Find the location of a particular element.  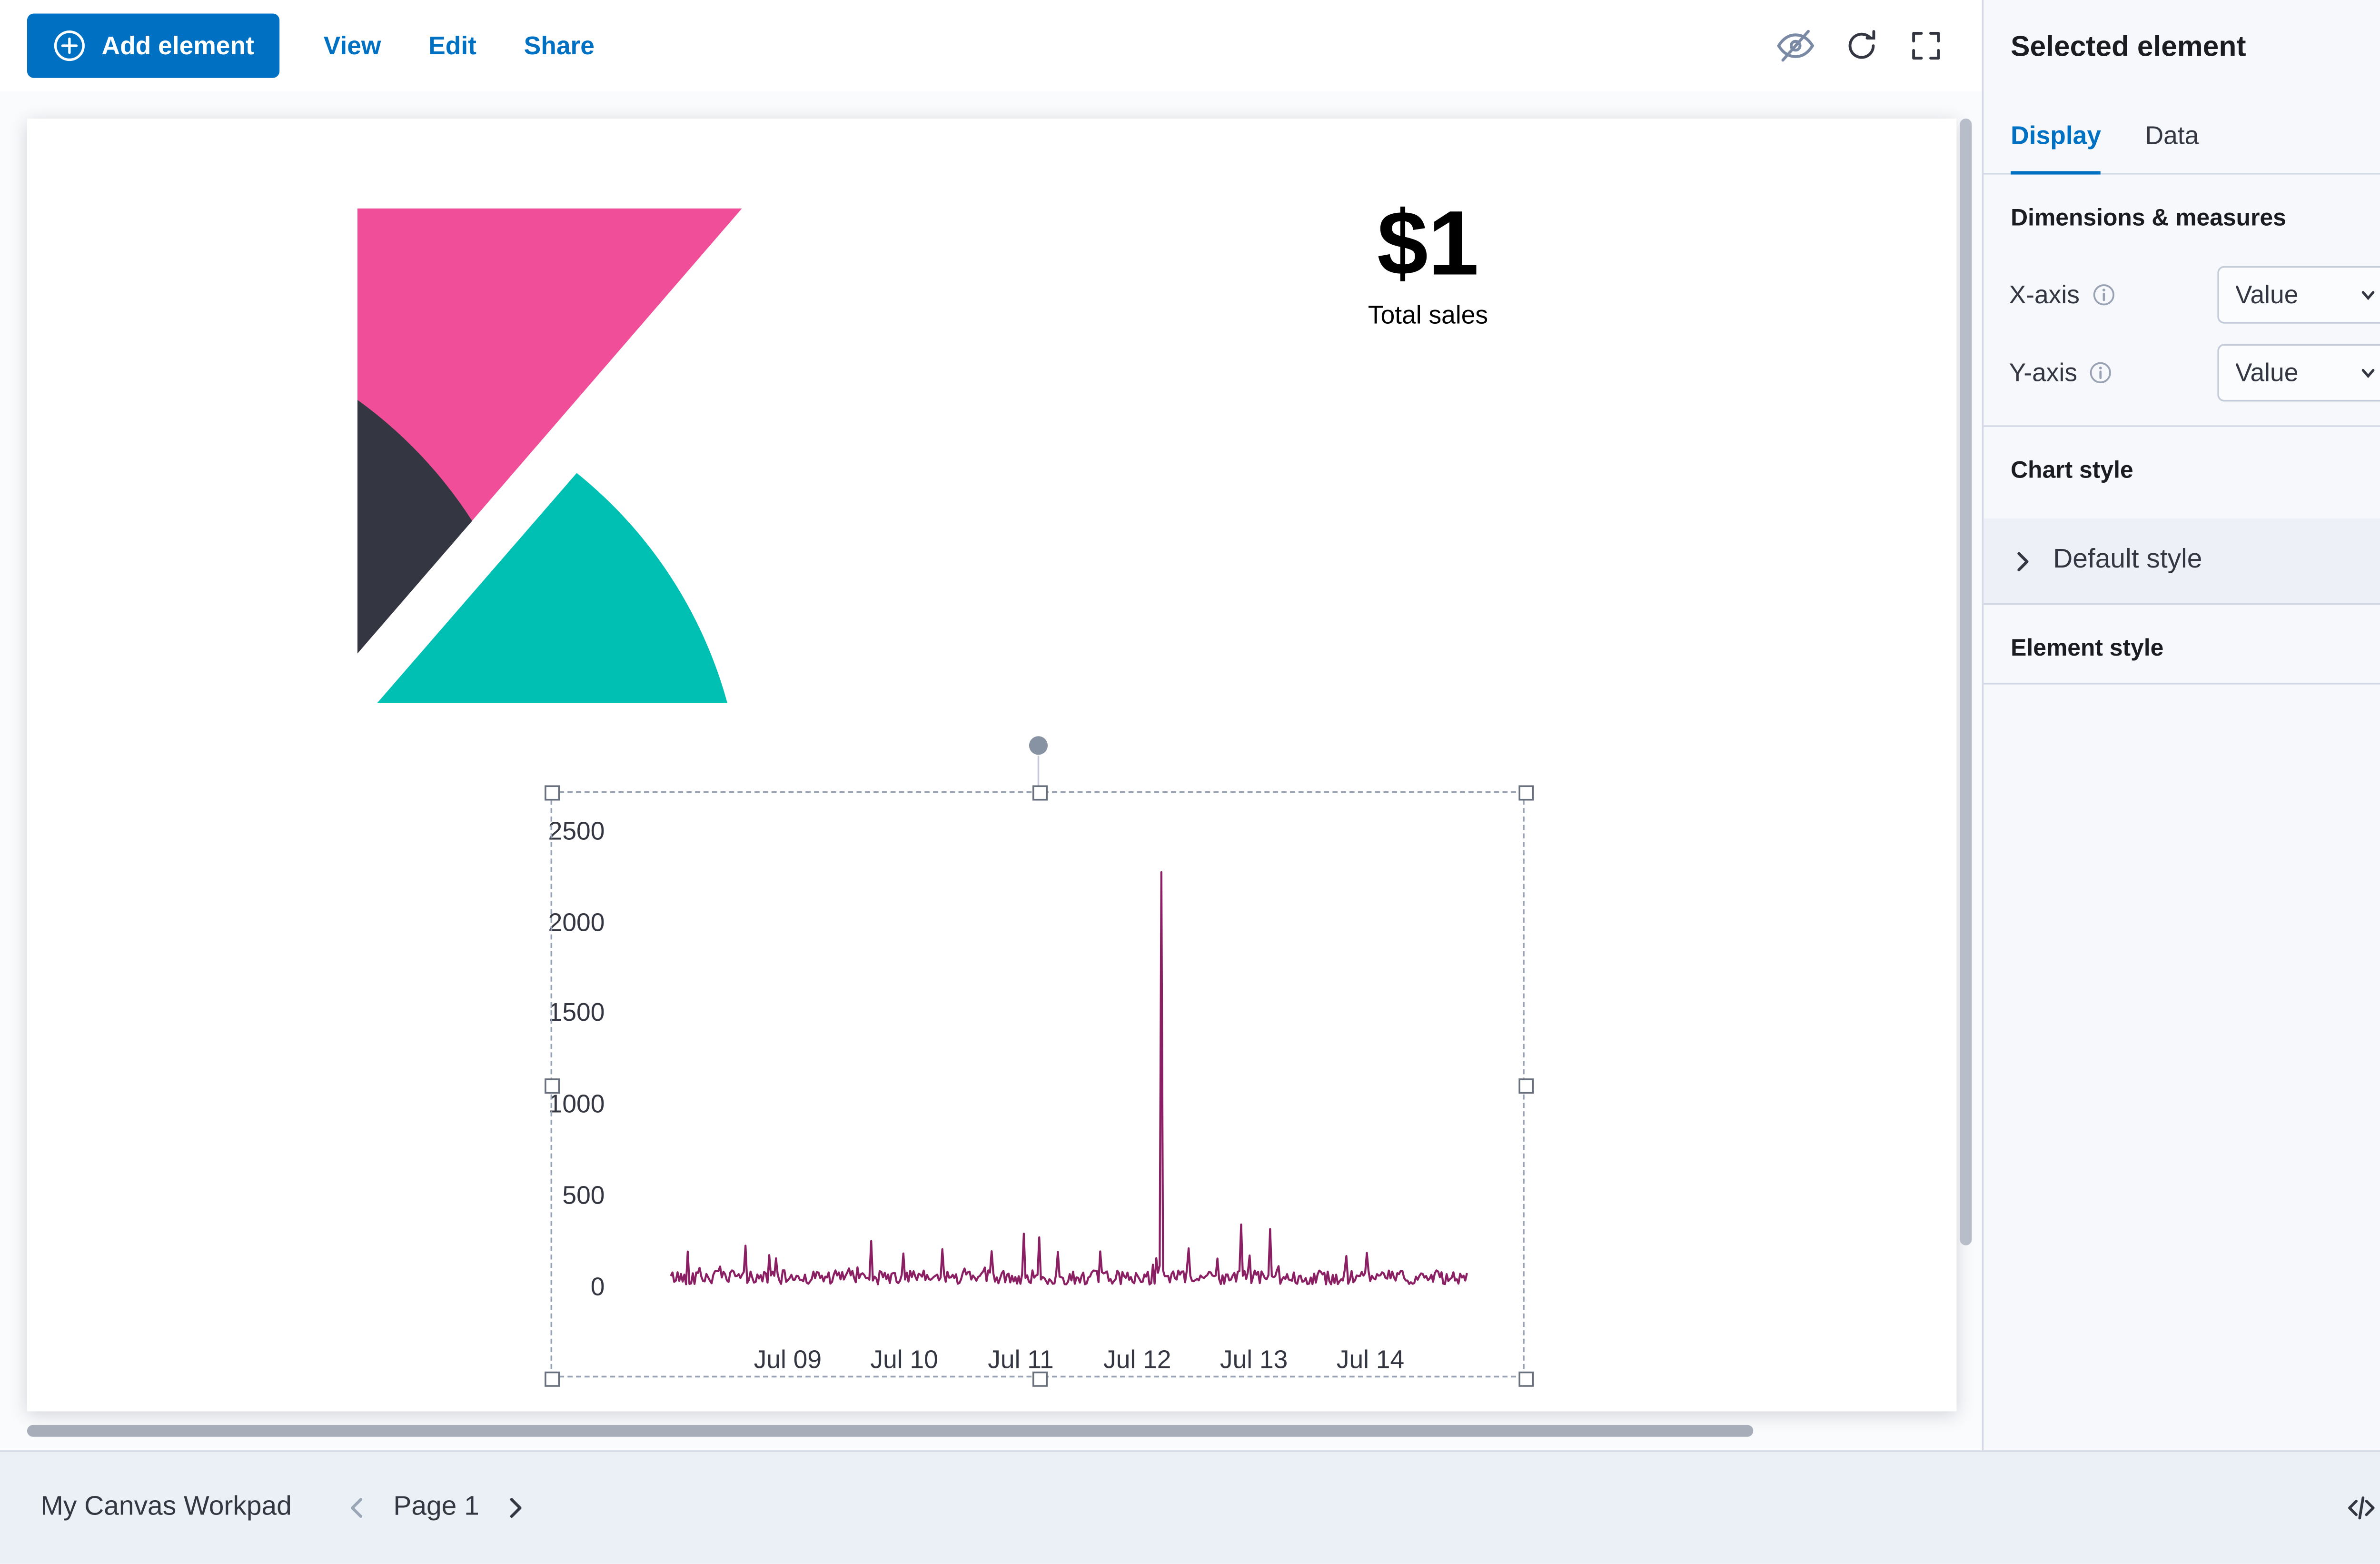

toolbar-actions is located at coordinates (1860, 46).